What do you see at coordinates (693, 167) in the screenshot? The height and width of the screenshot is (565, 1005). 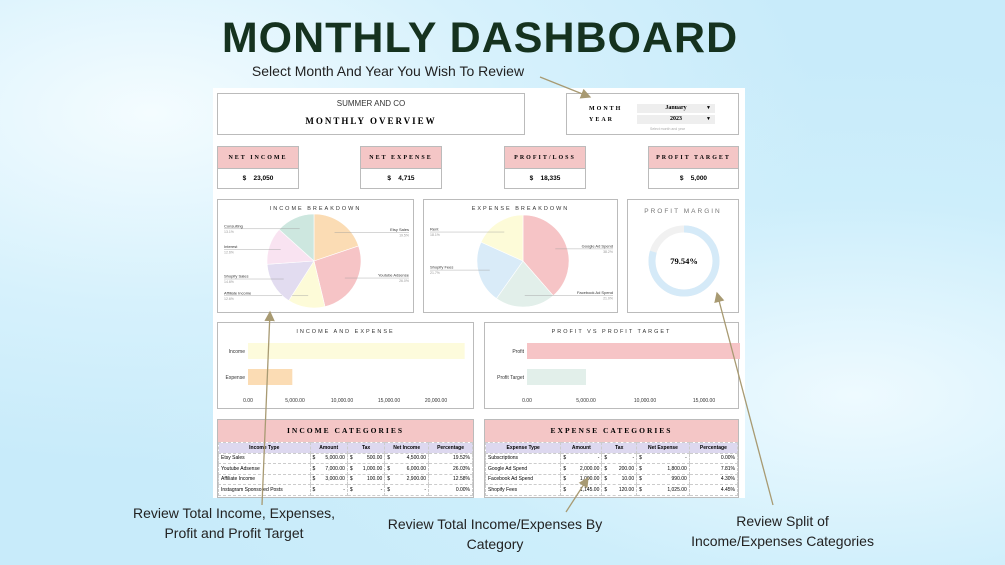 I see `kpi-card: PROFIT TARGET $ 5,000` at bounding box center [693, 167].